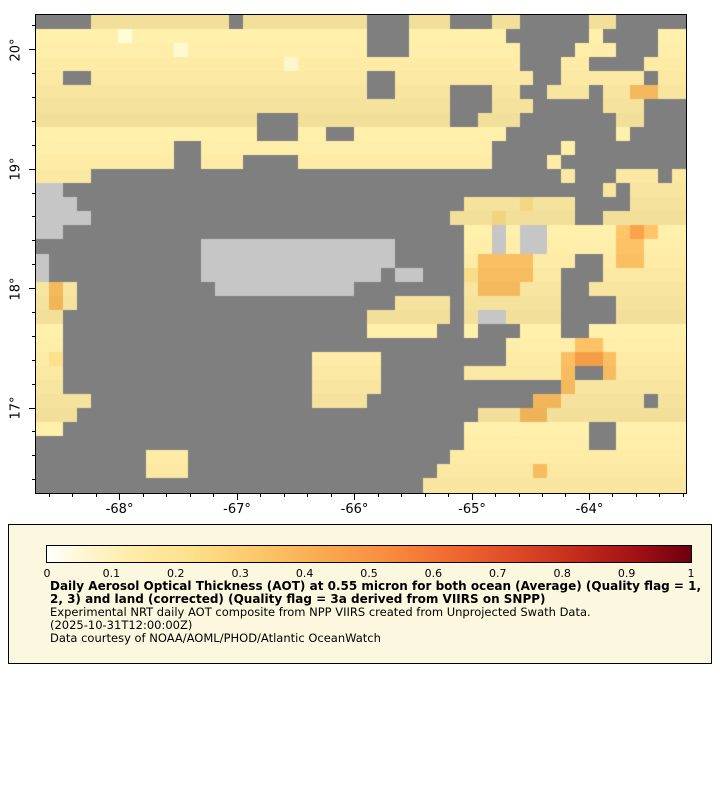 This screenshot has height=800, width=720. Describe the element at coordinates (176, 573) in the screenshot. I see `colorbar-tick-label: 0.2` at that location.